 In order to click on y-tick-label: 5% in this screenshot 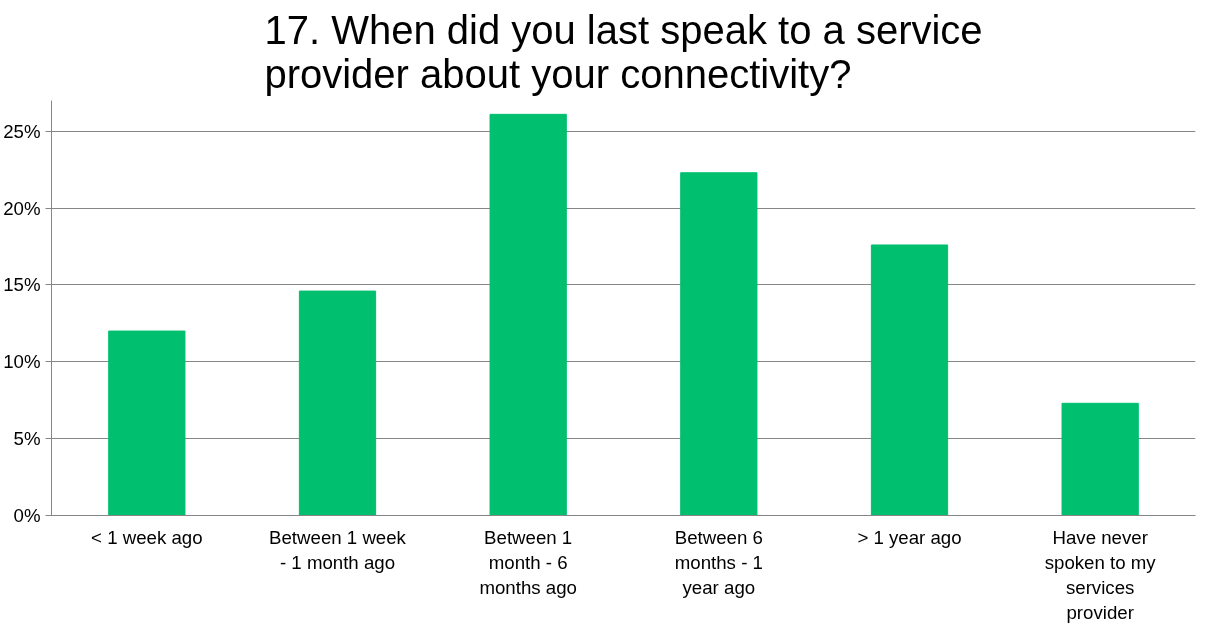, I will do `click(27, 439)`.